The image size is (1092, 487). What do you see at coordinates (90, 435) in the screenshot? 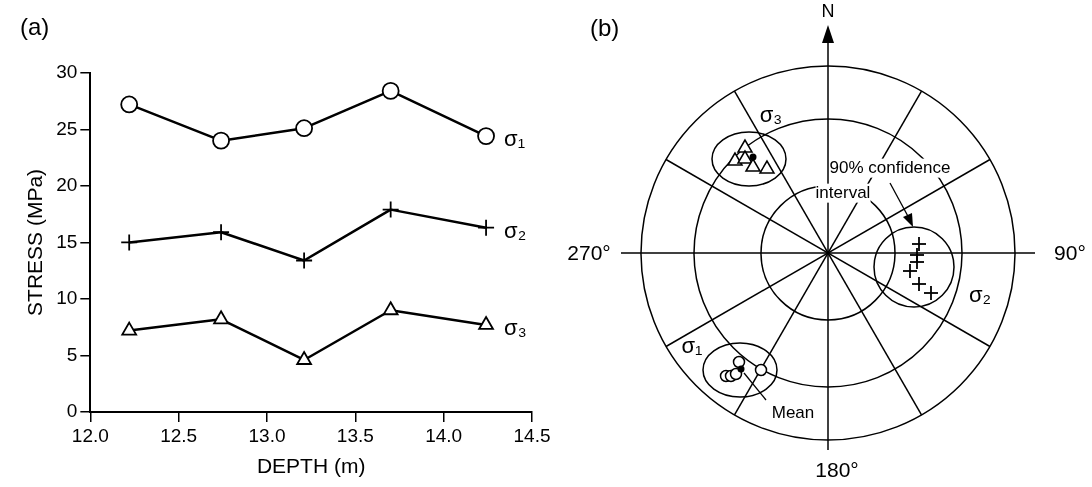
I see `x-tick-label: 12.0` at bounding box center [90, 435].